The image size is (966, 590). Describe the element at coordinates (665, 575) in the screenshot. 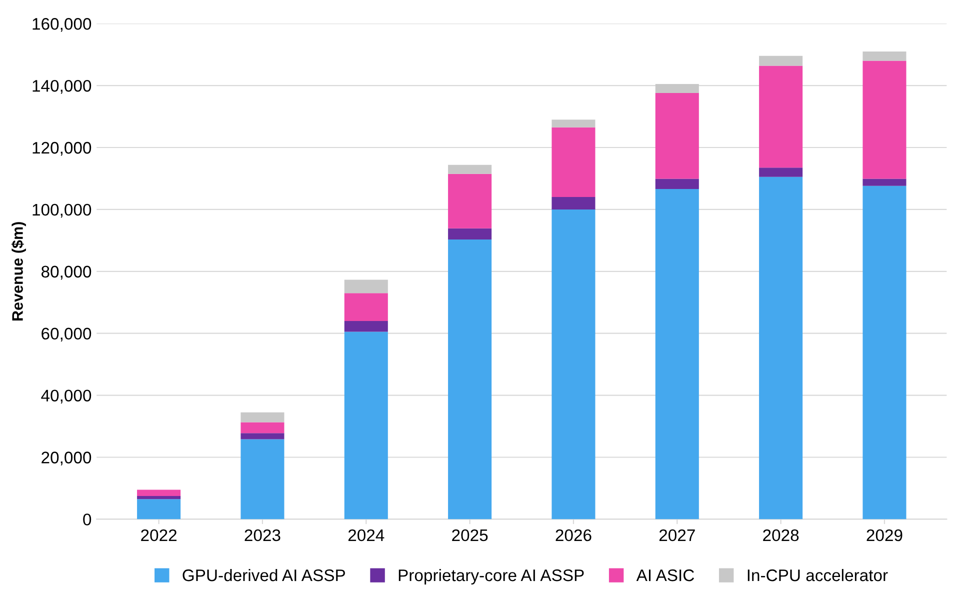

I see `legend-label: AI ASIC` at that location.